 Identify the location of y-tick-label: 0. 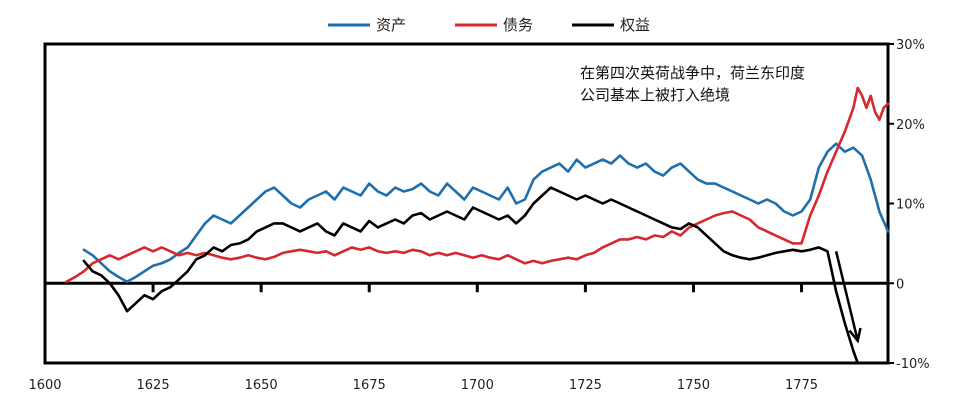
(900, 284).